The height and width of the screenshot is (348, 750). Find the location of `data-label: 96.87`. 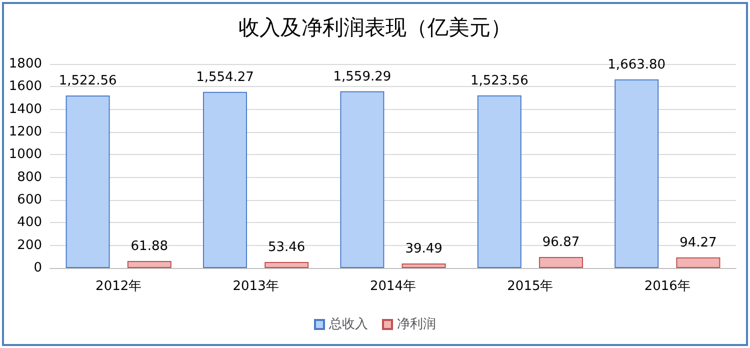

data-label: 96.87 is located at coordinates (561, 242).